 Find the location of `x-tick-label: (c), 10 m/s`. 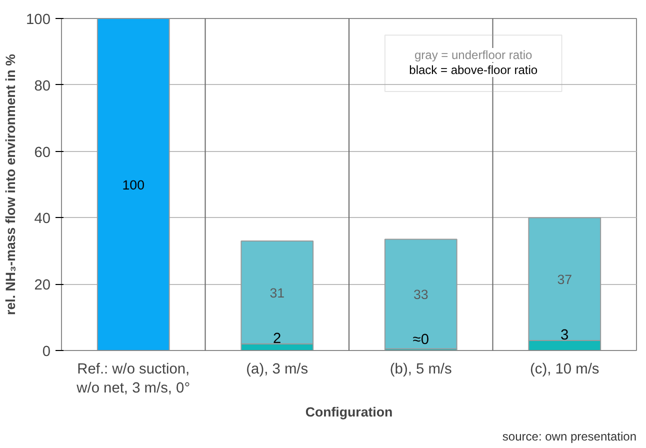

x-tick-label: (c), 10 m/s is located at coordinates (565, 370).